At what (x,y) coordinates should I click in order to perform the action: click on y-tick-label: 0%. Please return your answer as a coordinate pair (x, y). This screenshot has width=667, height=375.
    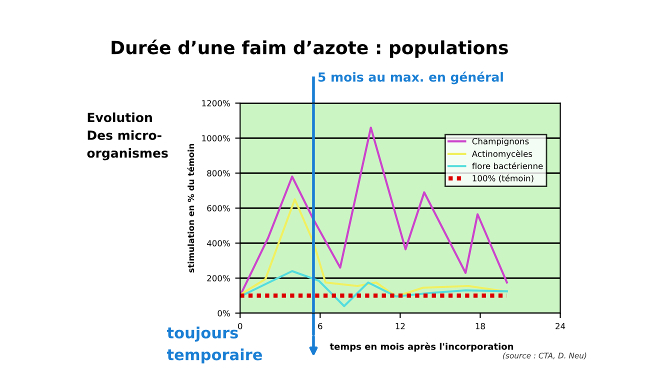
    Looking at the image, I should click on (224, 313).